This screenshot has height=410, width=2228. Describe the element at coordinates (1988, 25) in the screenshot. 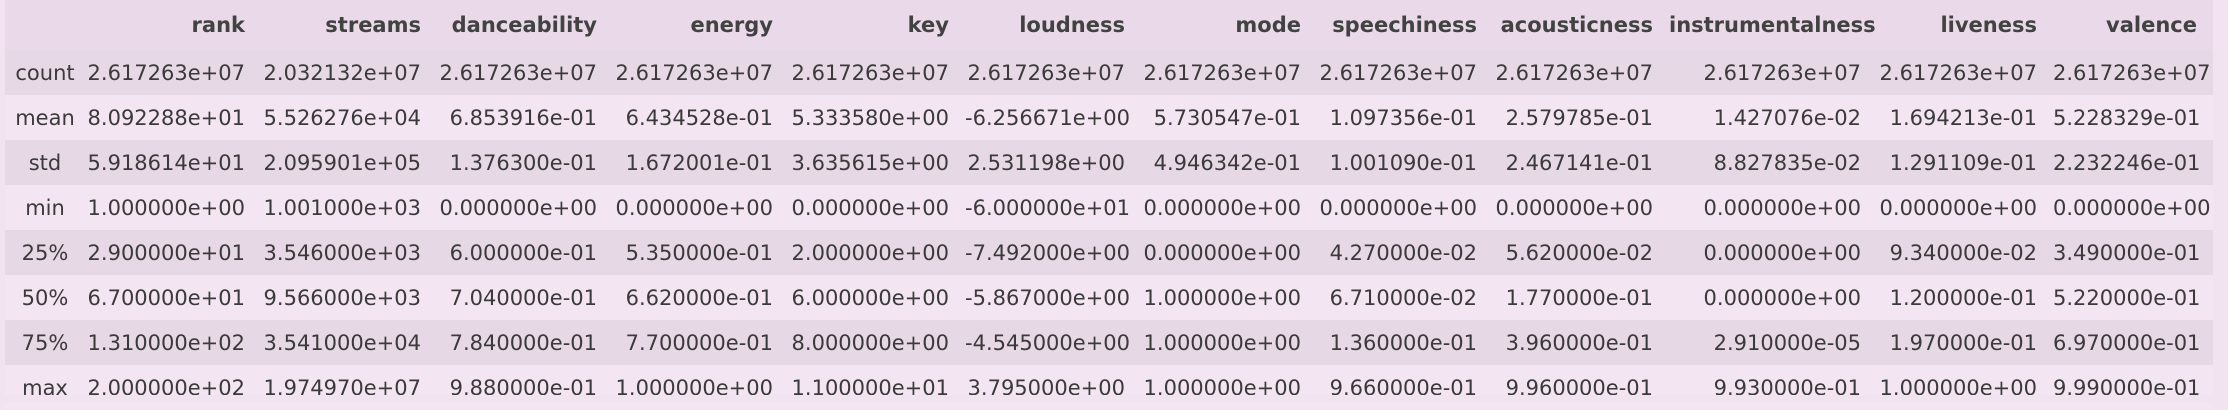

I see `column-header: liveness` at that location.